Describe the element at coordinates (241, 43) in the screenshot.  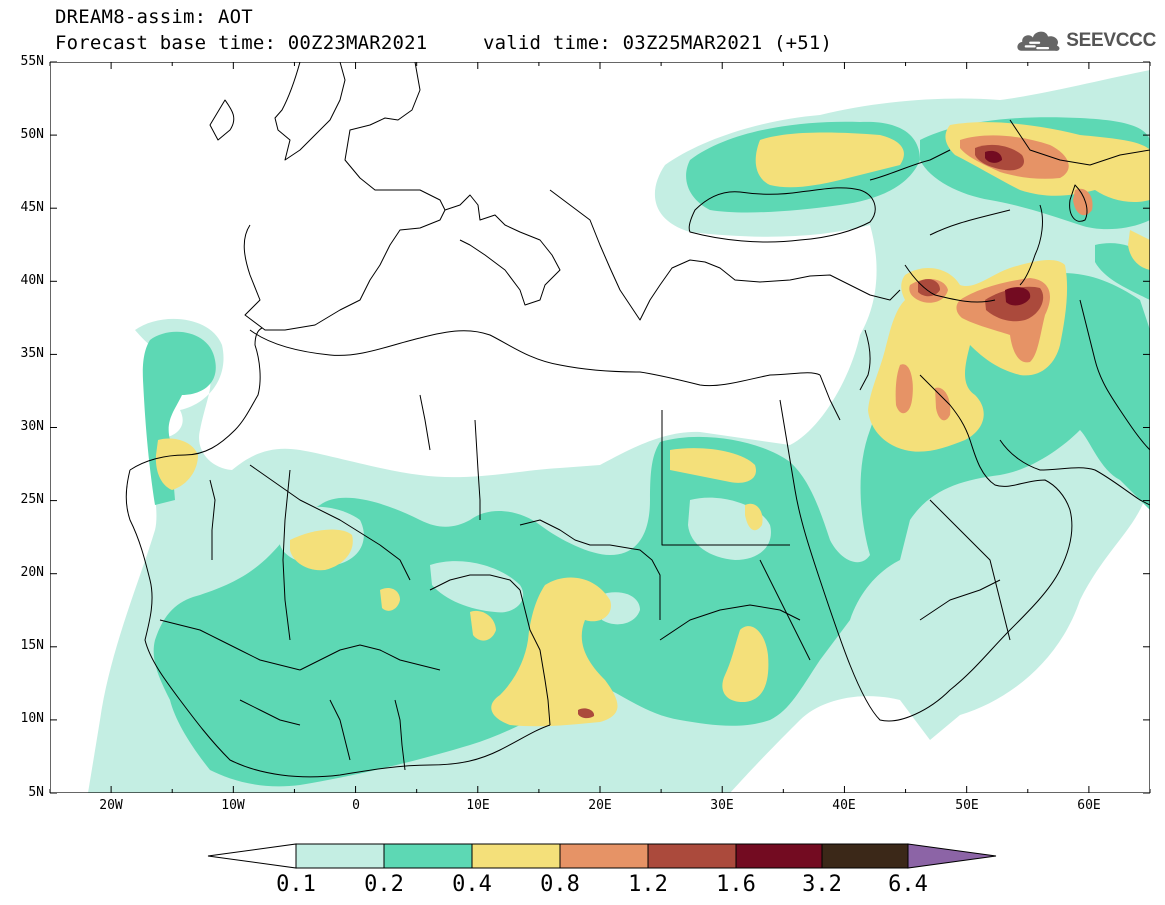
I see `forecast-base-time: Forecast base time: 00Z23MAR2021` at that location.